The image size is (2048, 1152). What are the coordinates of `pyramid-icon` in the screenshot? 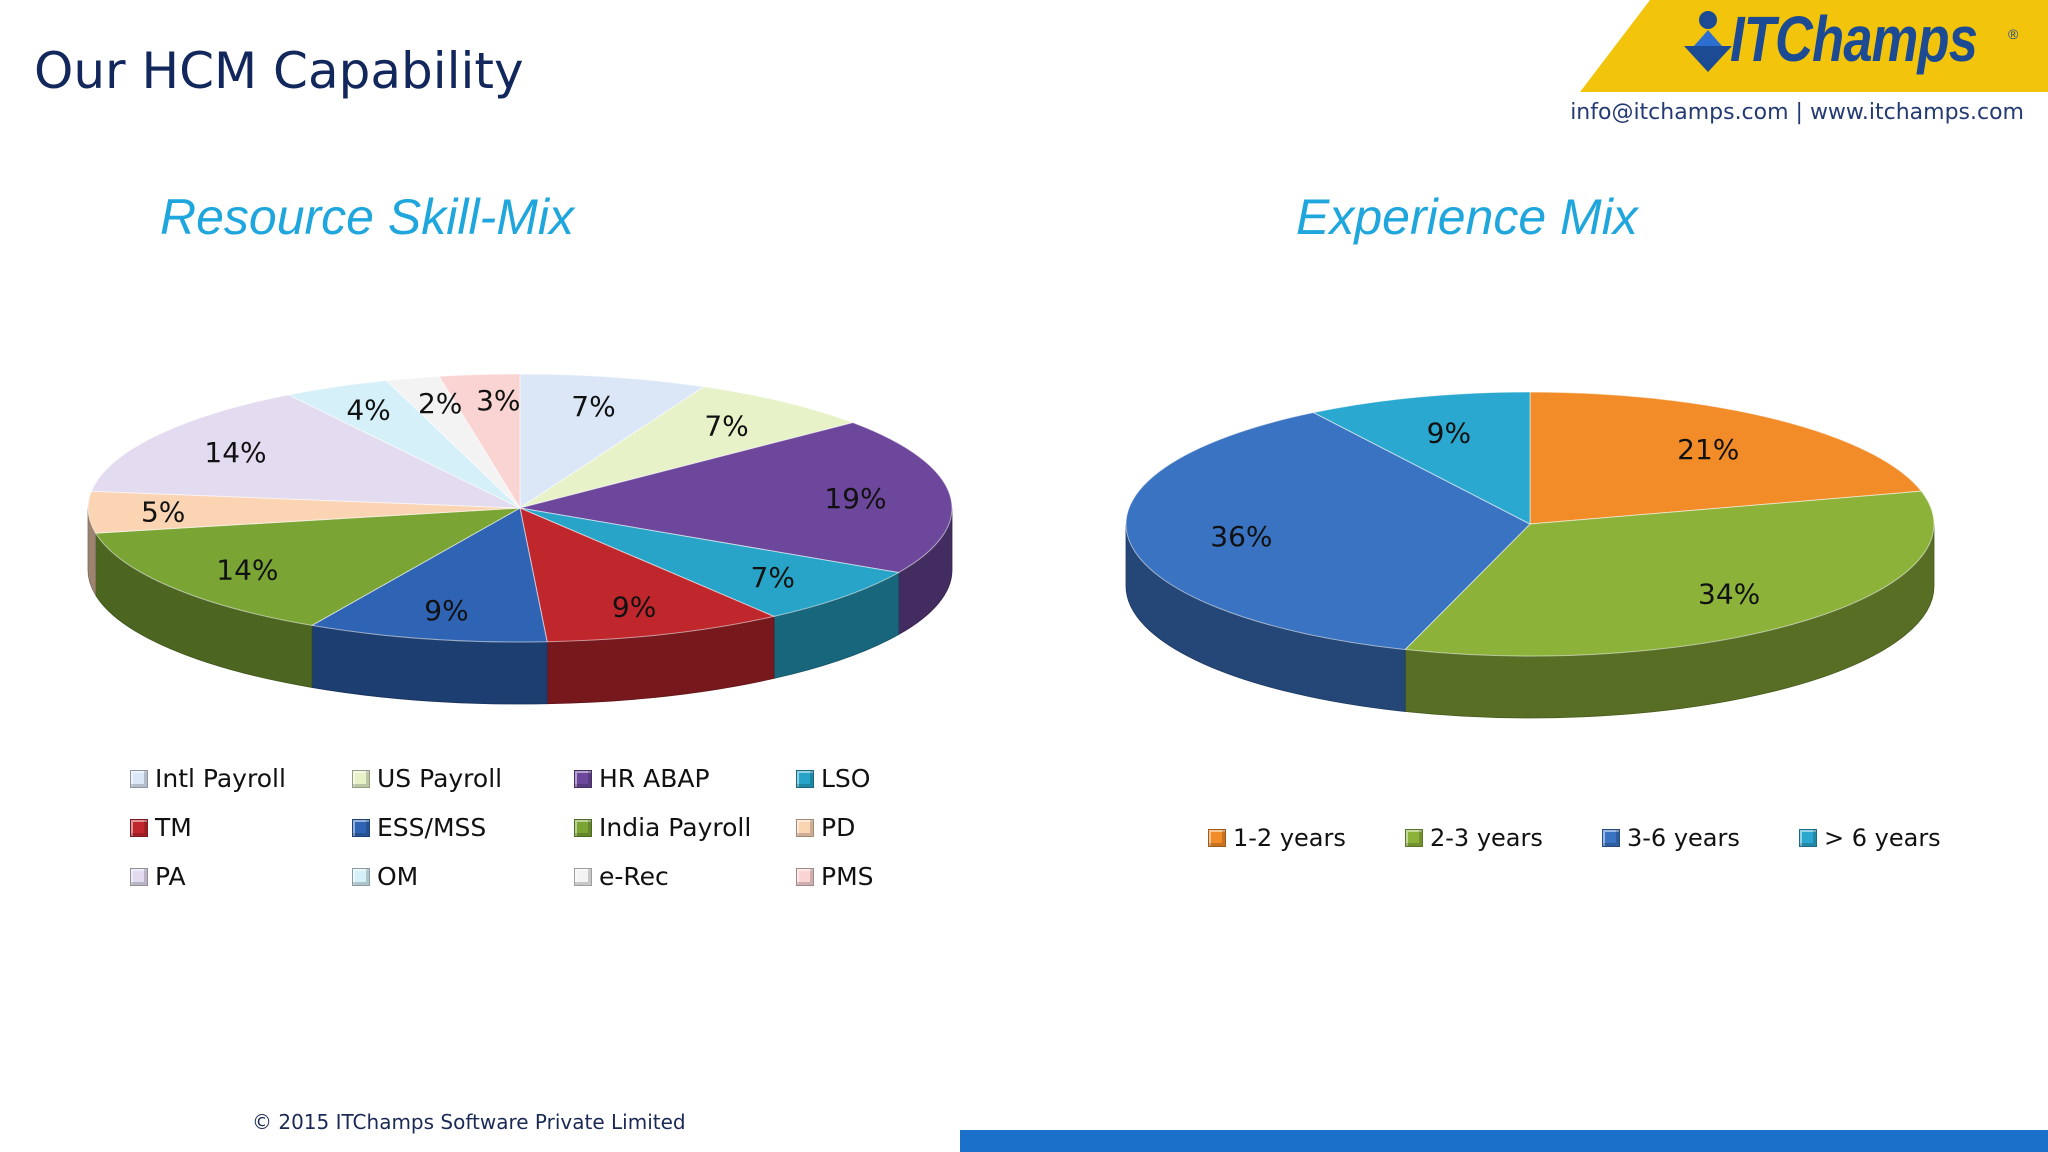 It's located at (1708, 59).